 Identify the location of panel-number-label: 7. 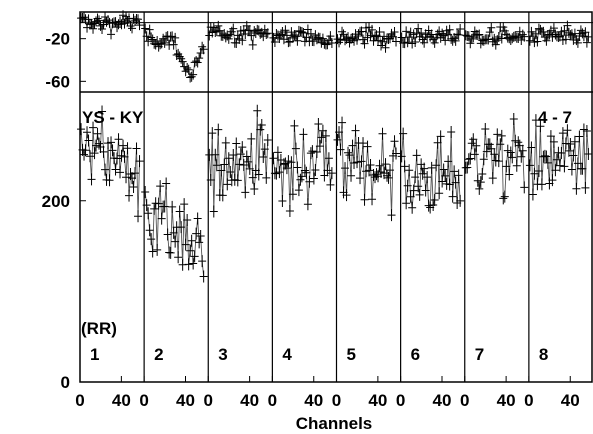
(479, 354).